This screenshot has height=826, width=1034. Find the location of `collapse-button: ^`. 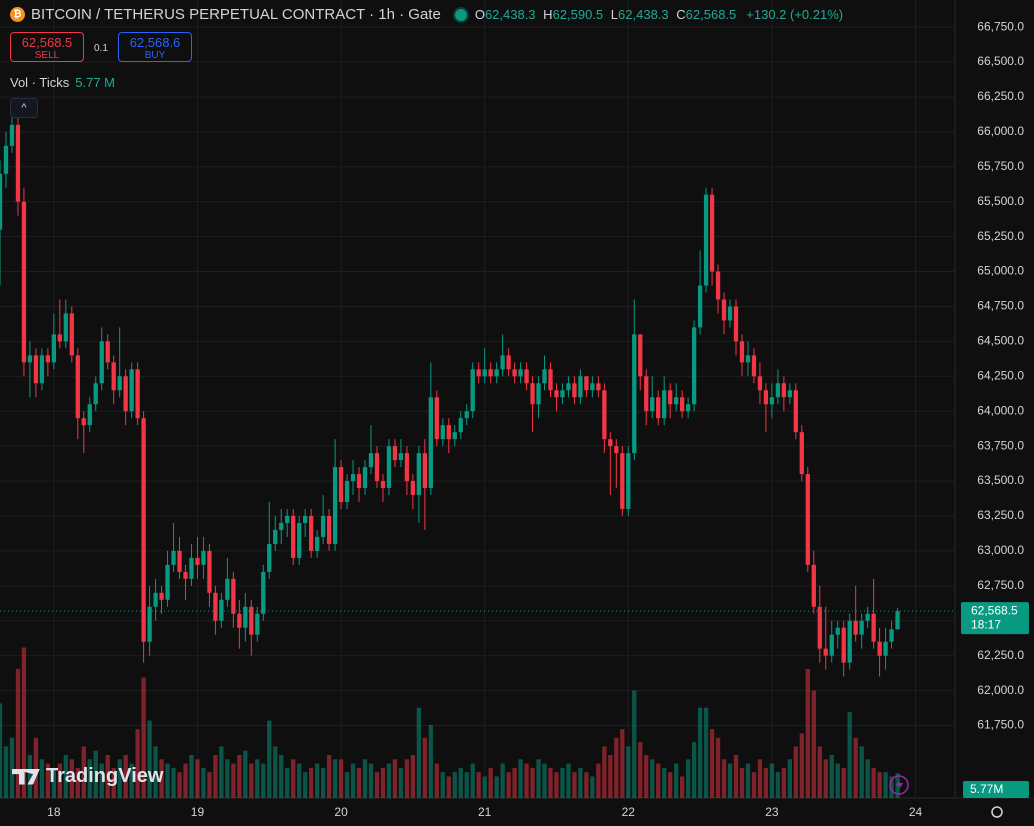

collapse-button: ^ is located at coordinates (24, 108).